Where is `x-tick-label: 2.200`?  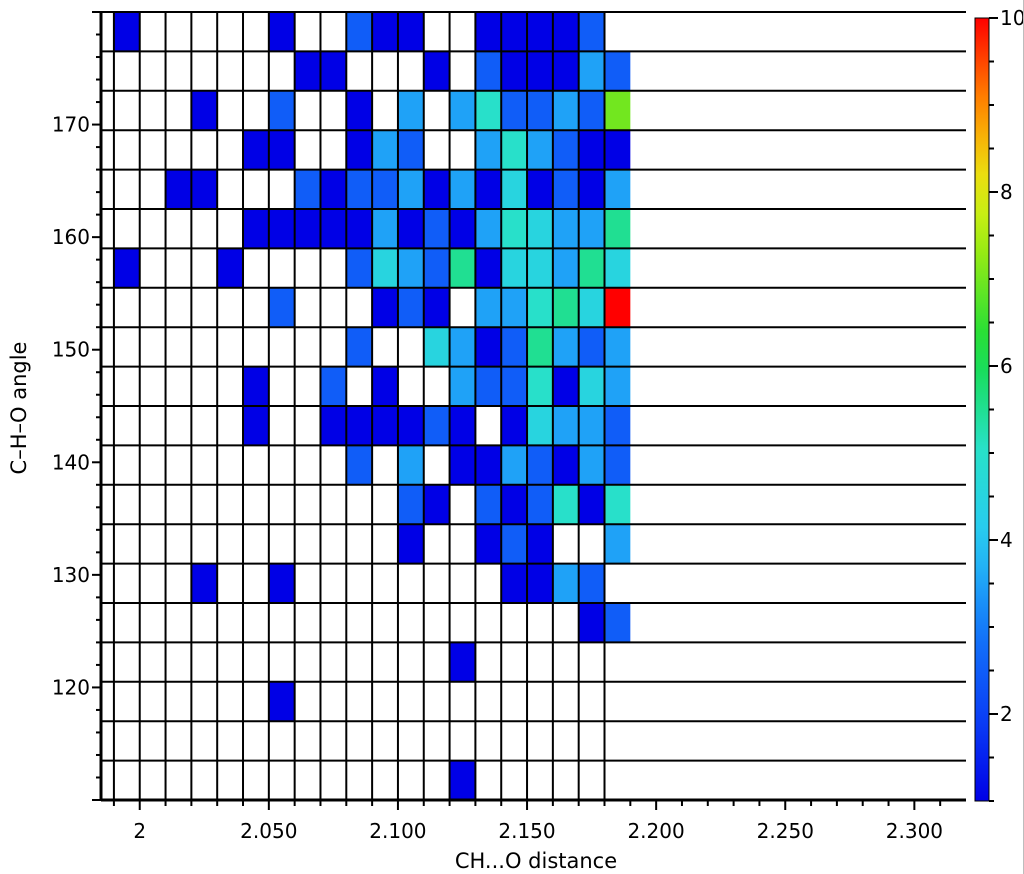 x-tick-label: 2.200 is located at coordinates (655, 831).